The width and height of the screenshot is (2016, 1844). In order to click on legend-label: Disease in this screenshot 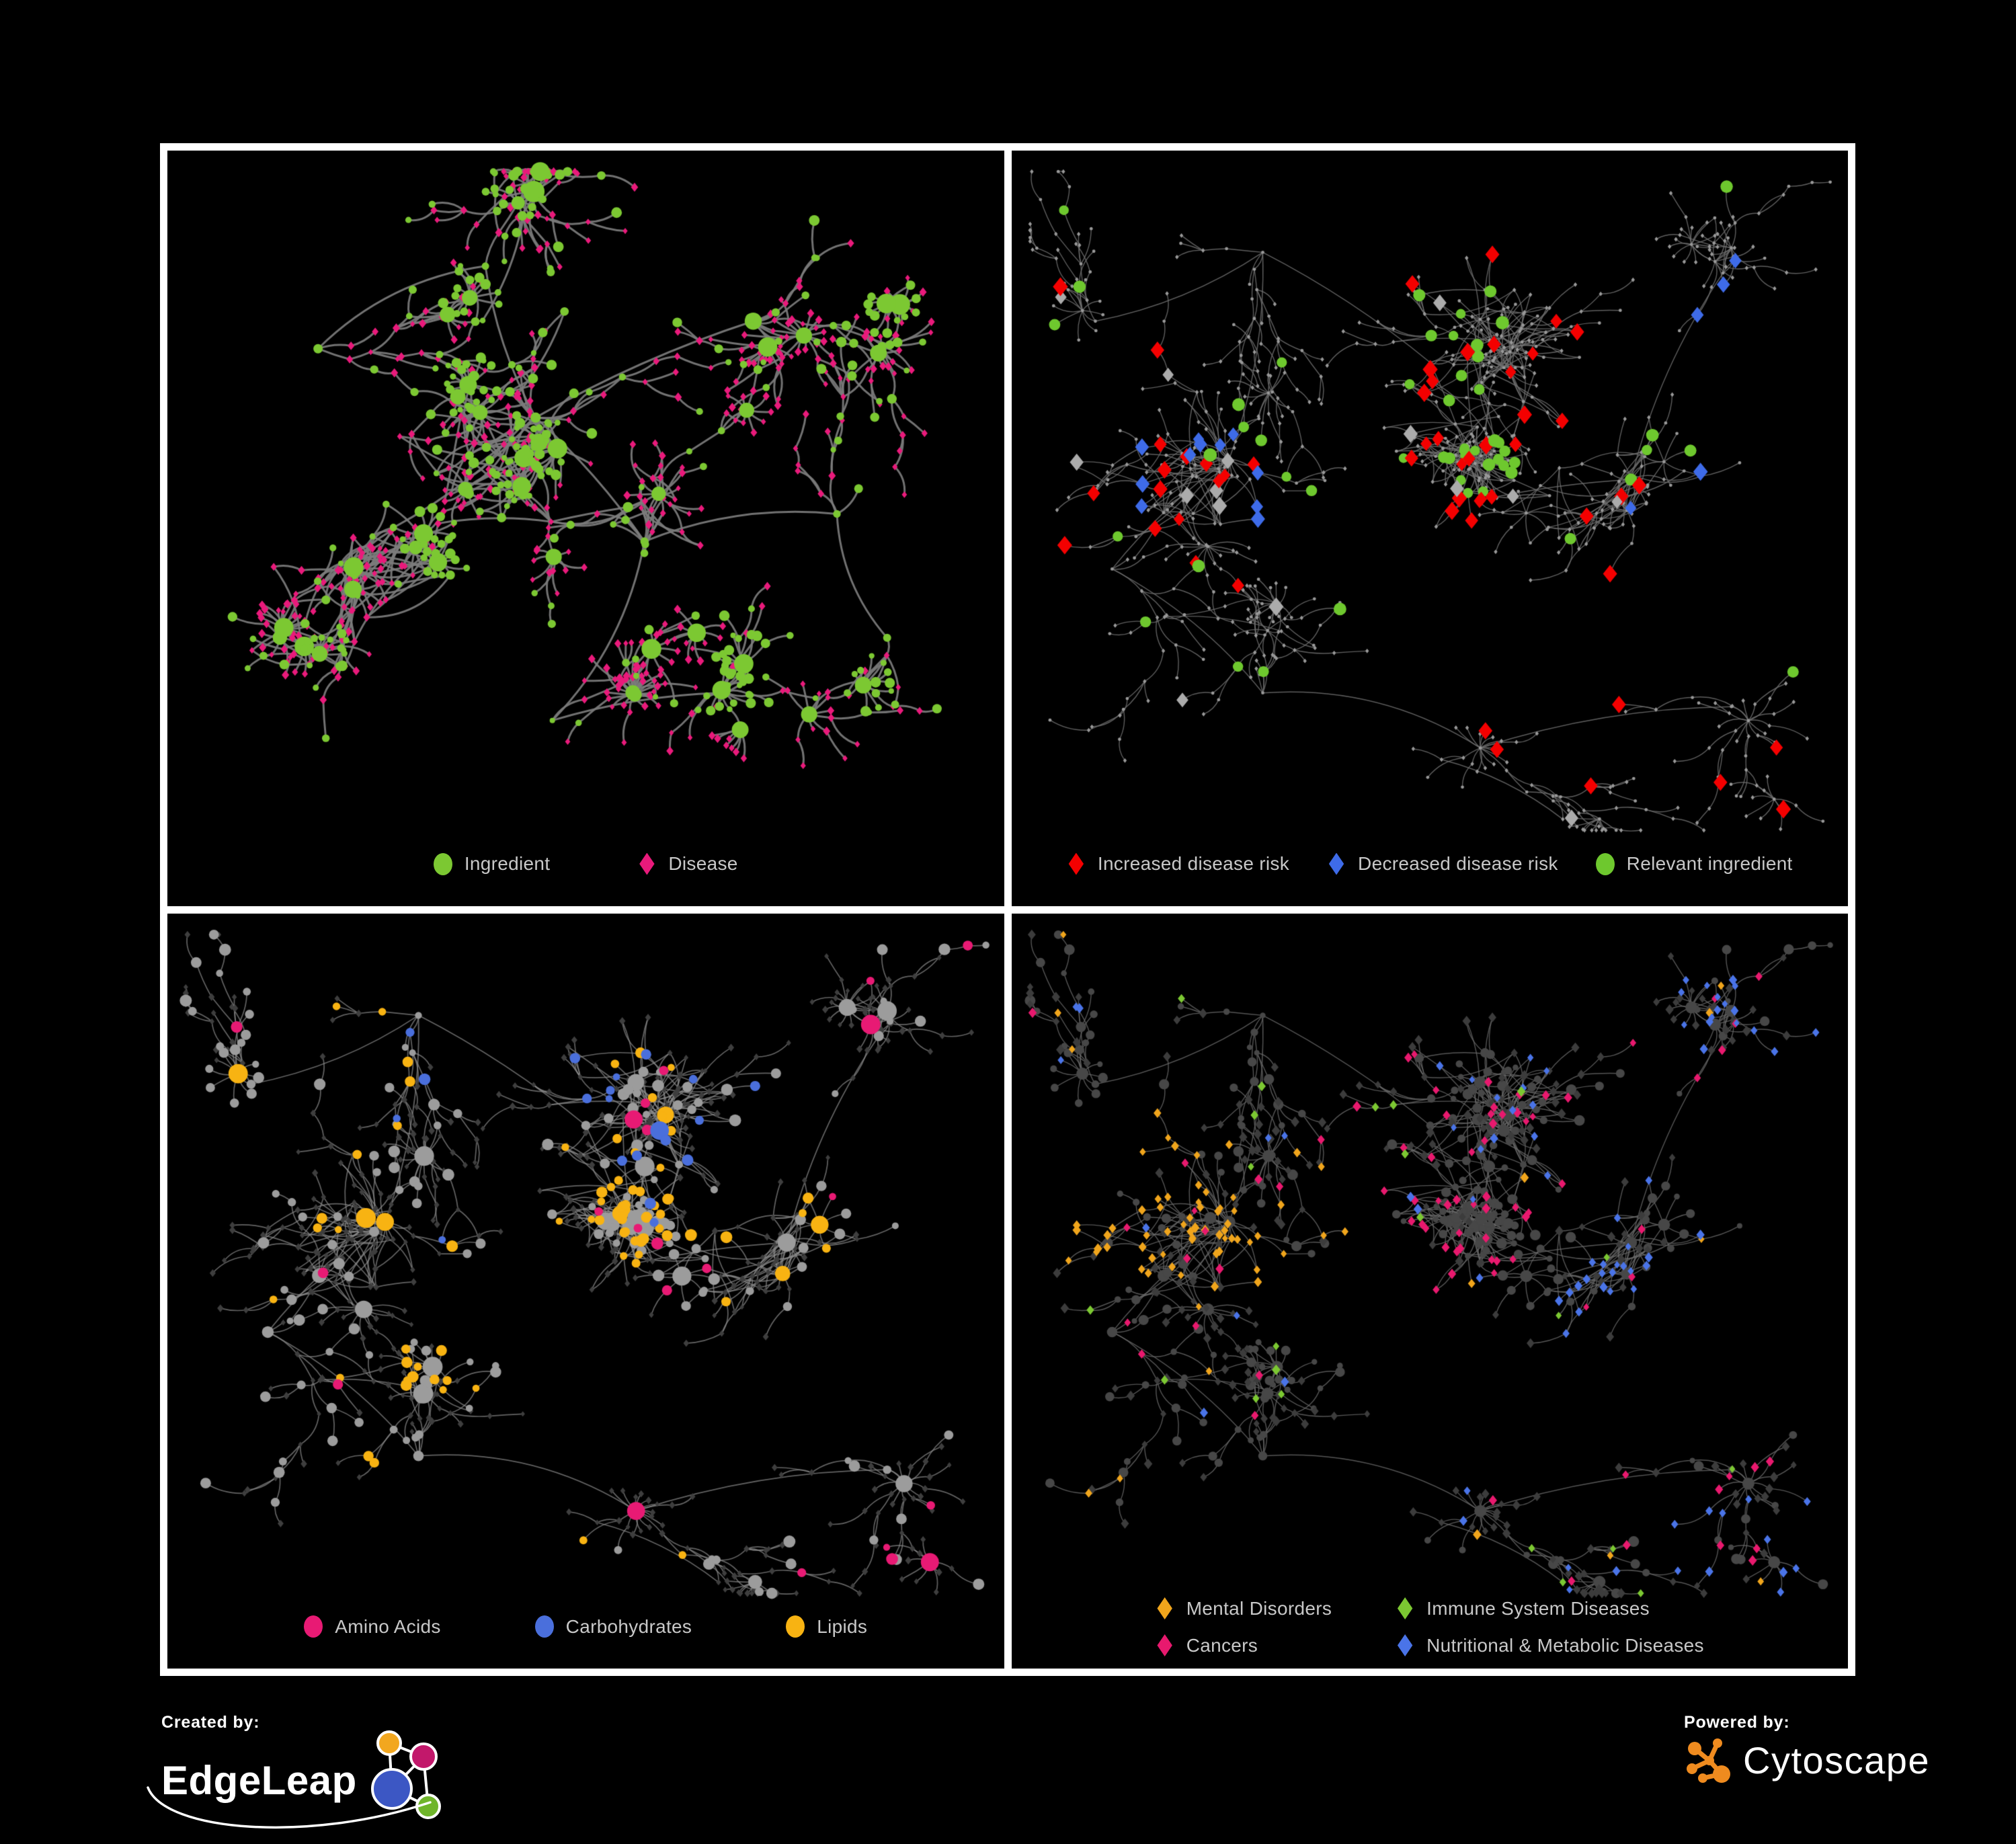, I will do `click(703, 863)`.